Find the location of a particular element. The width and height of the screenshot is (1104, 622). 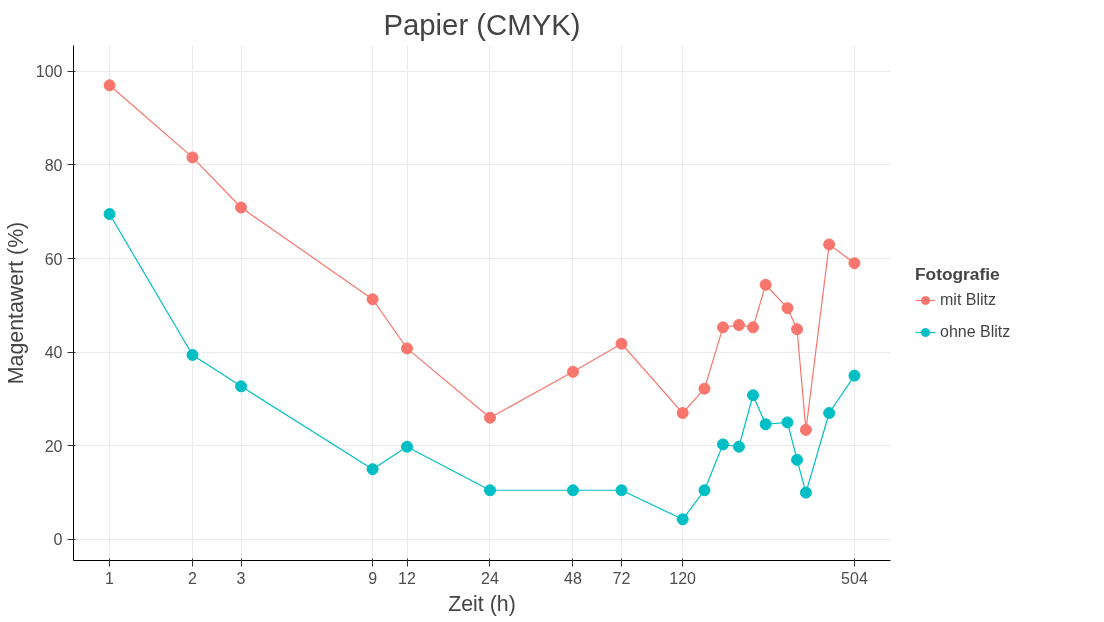

x-tick-label: 12 is located at coordinates (407, 578).